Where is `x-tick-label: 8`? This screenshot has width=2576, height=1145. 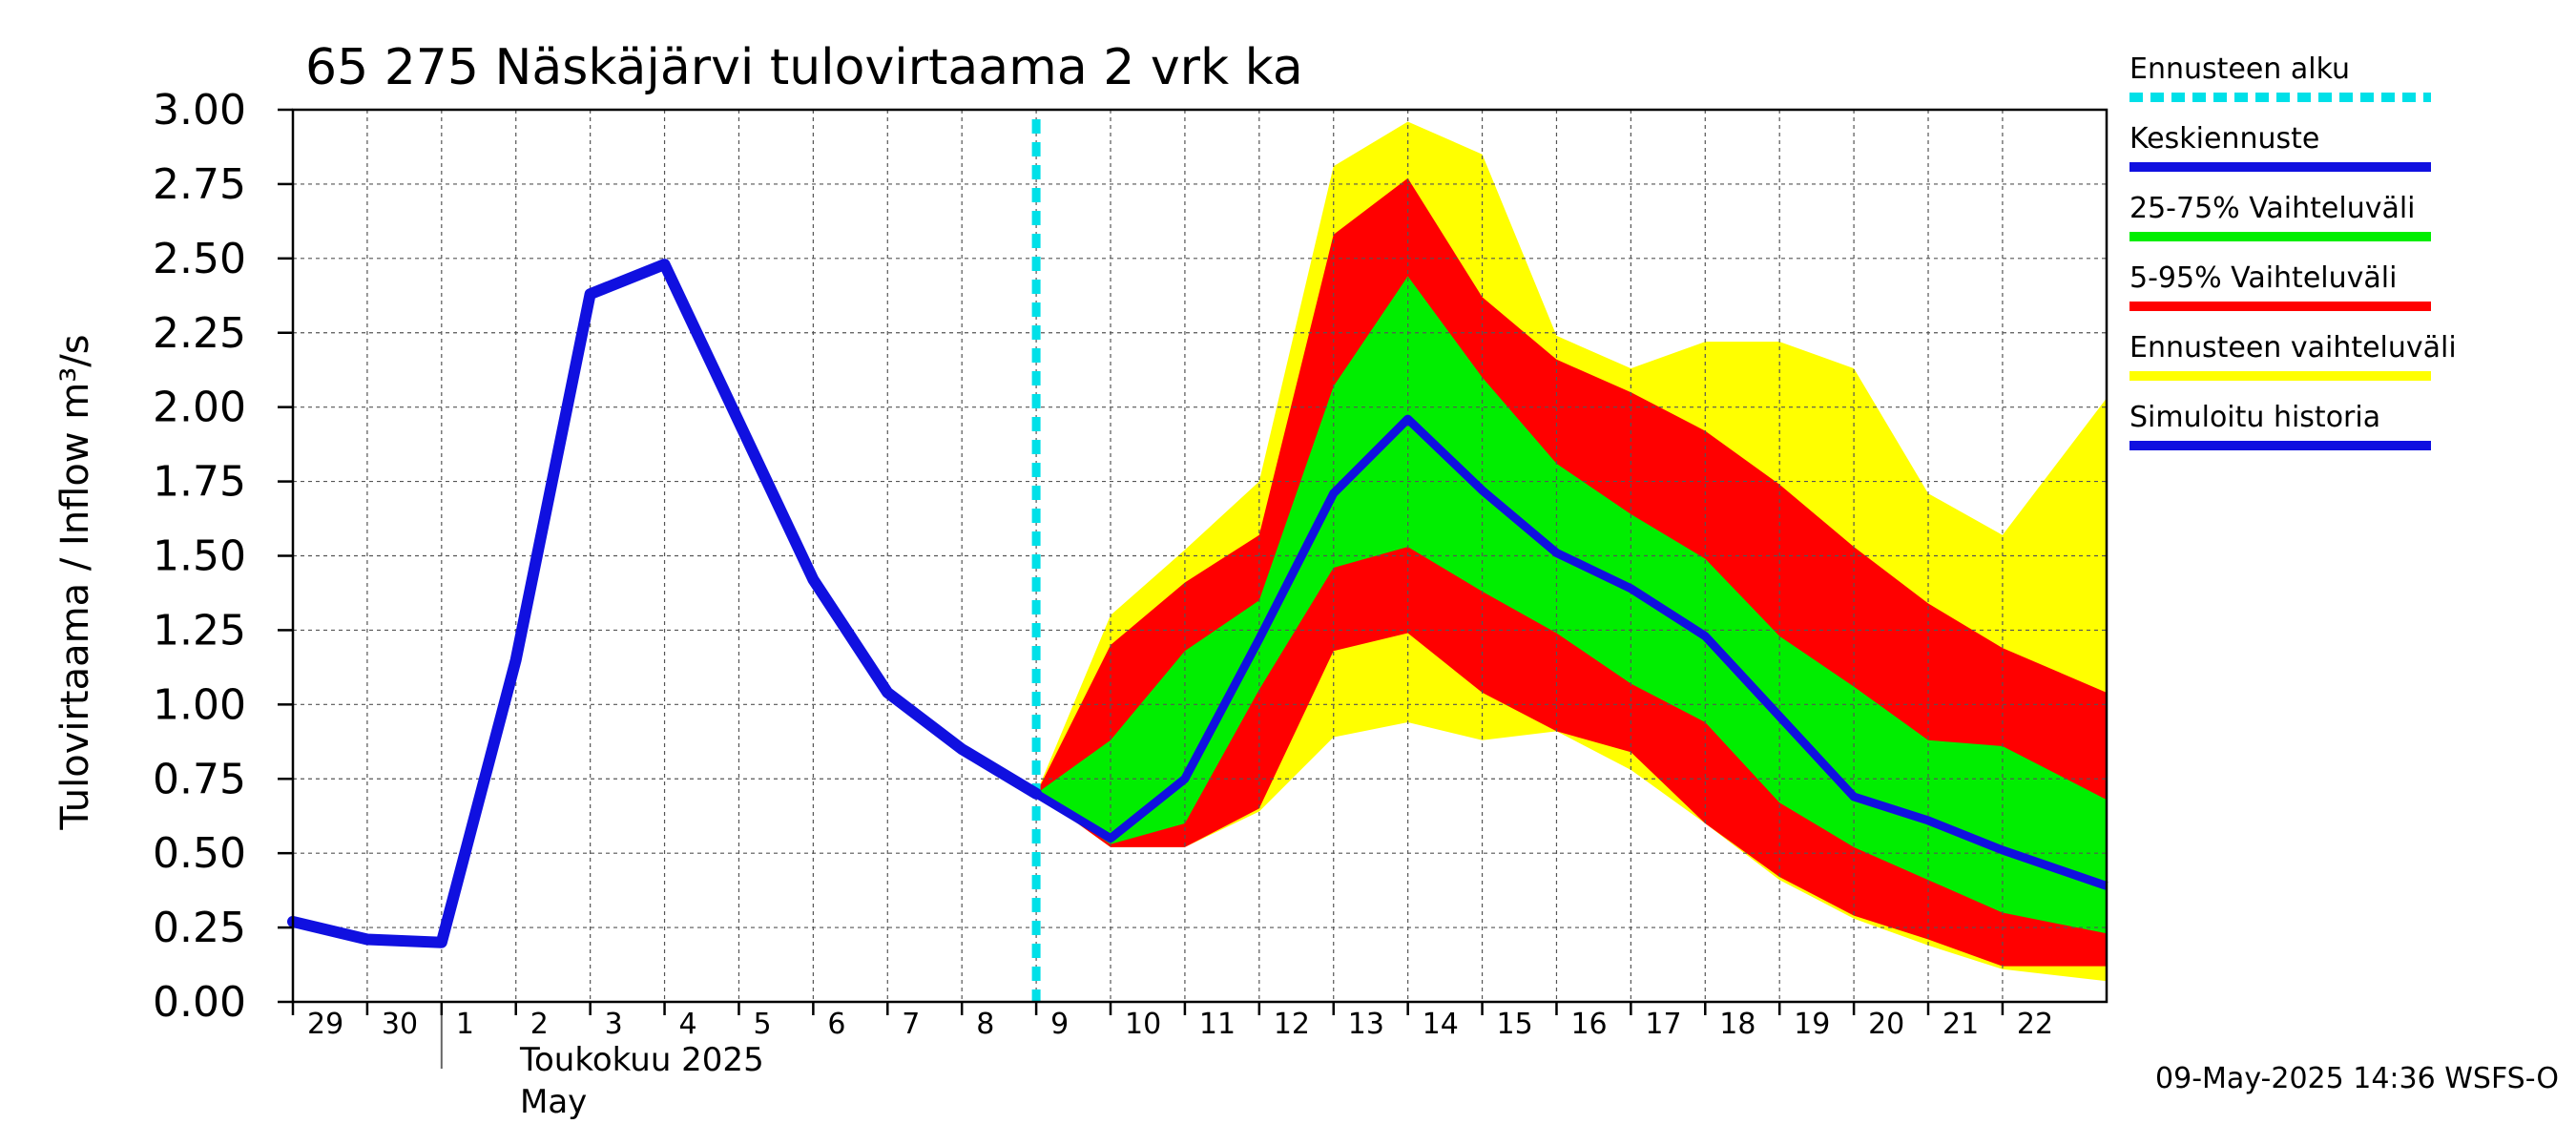 x-tick-label: 8 is located at coordinates (985, 1025).